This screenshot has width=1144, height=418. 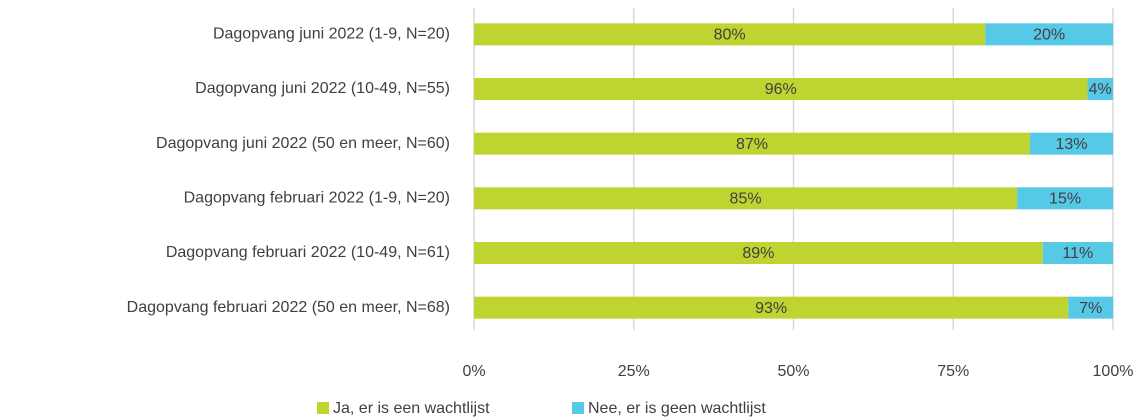 I want to click on y-tick-label: Dagopvang juni 2022 (10-49, N=55), so click(x=322, y=88).